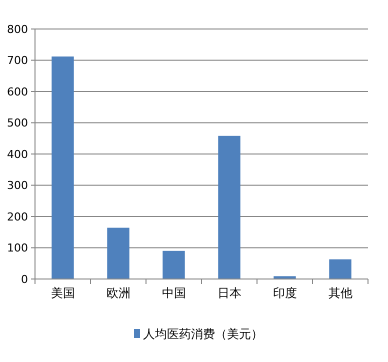 This screenshot has height=362, width=388. I want to click on x-tick-label: 中国, so click(174, 293).